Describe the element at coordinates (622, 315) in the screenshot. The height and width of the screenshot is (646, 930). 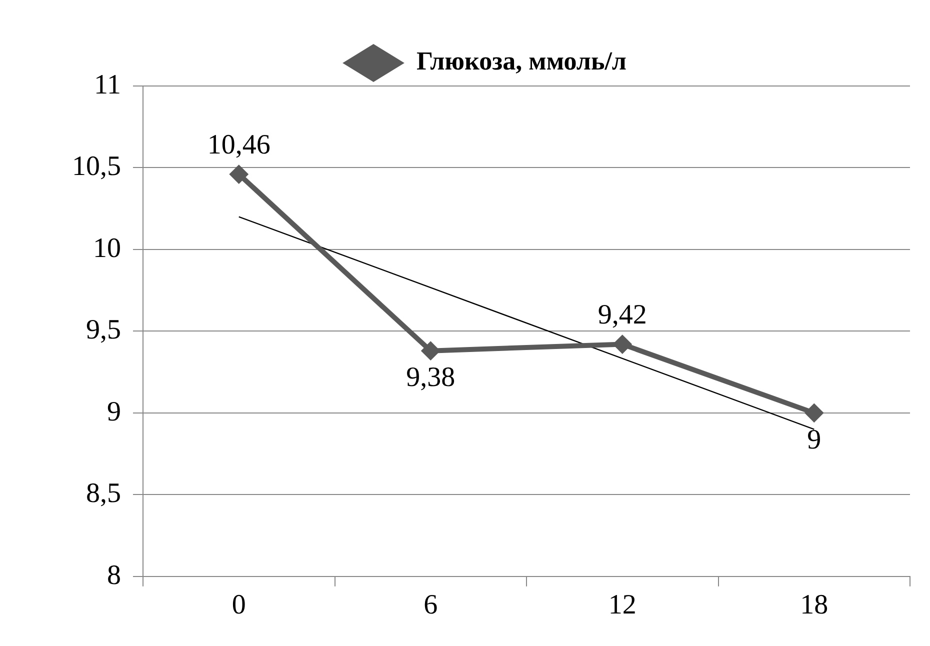
I see `data-label: 9,42` at that location.